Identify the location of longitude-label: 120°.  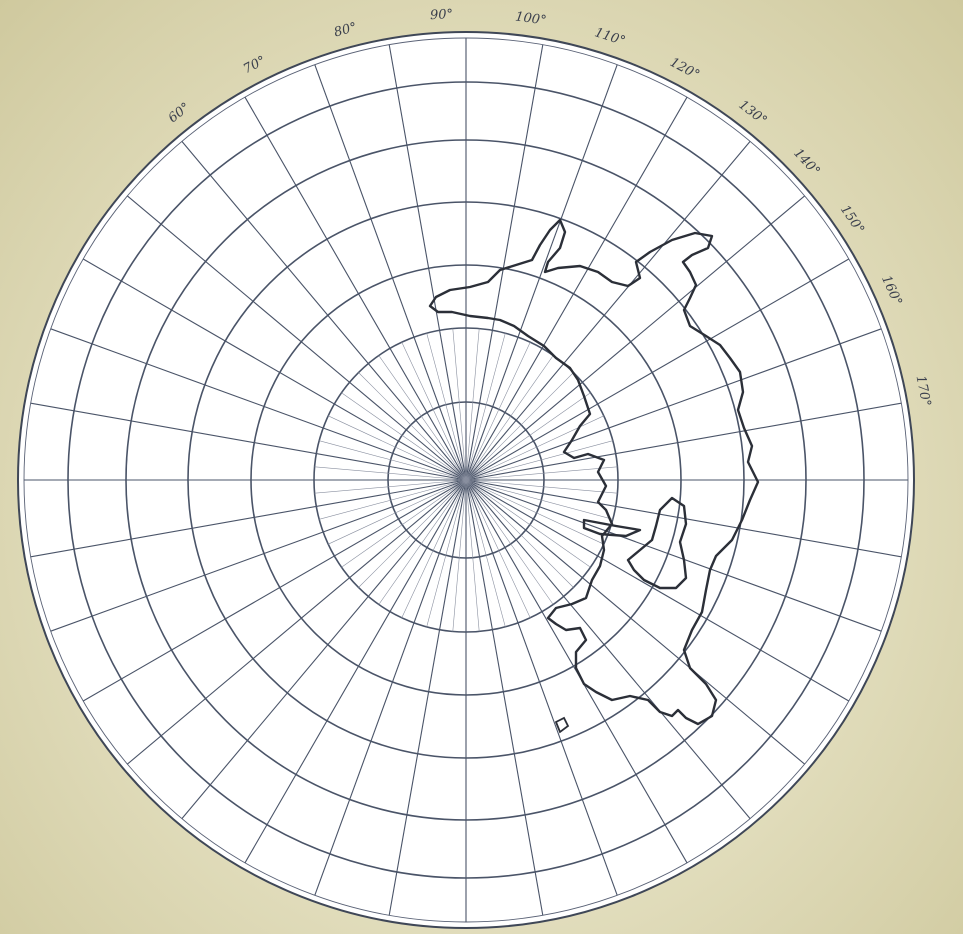
(684, 69).